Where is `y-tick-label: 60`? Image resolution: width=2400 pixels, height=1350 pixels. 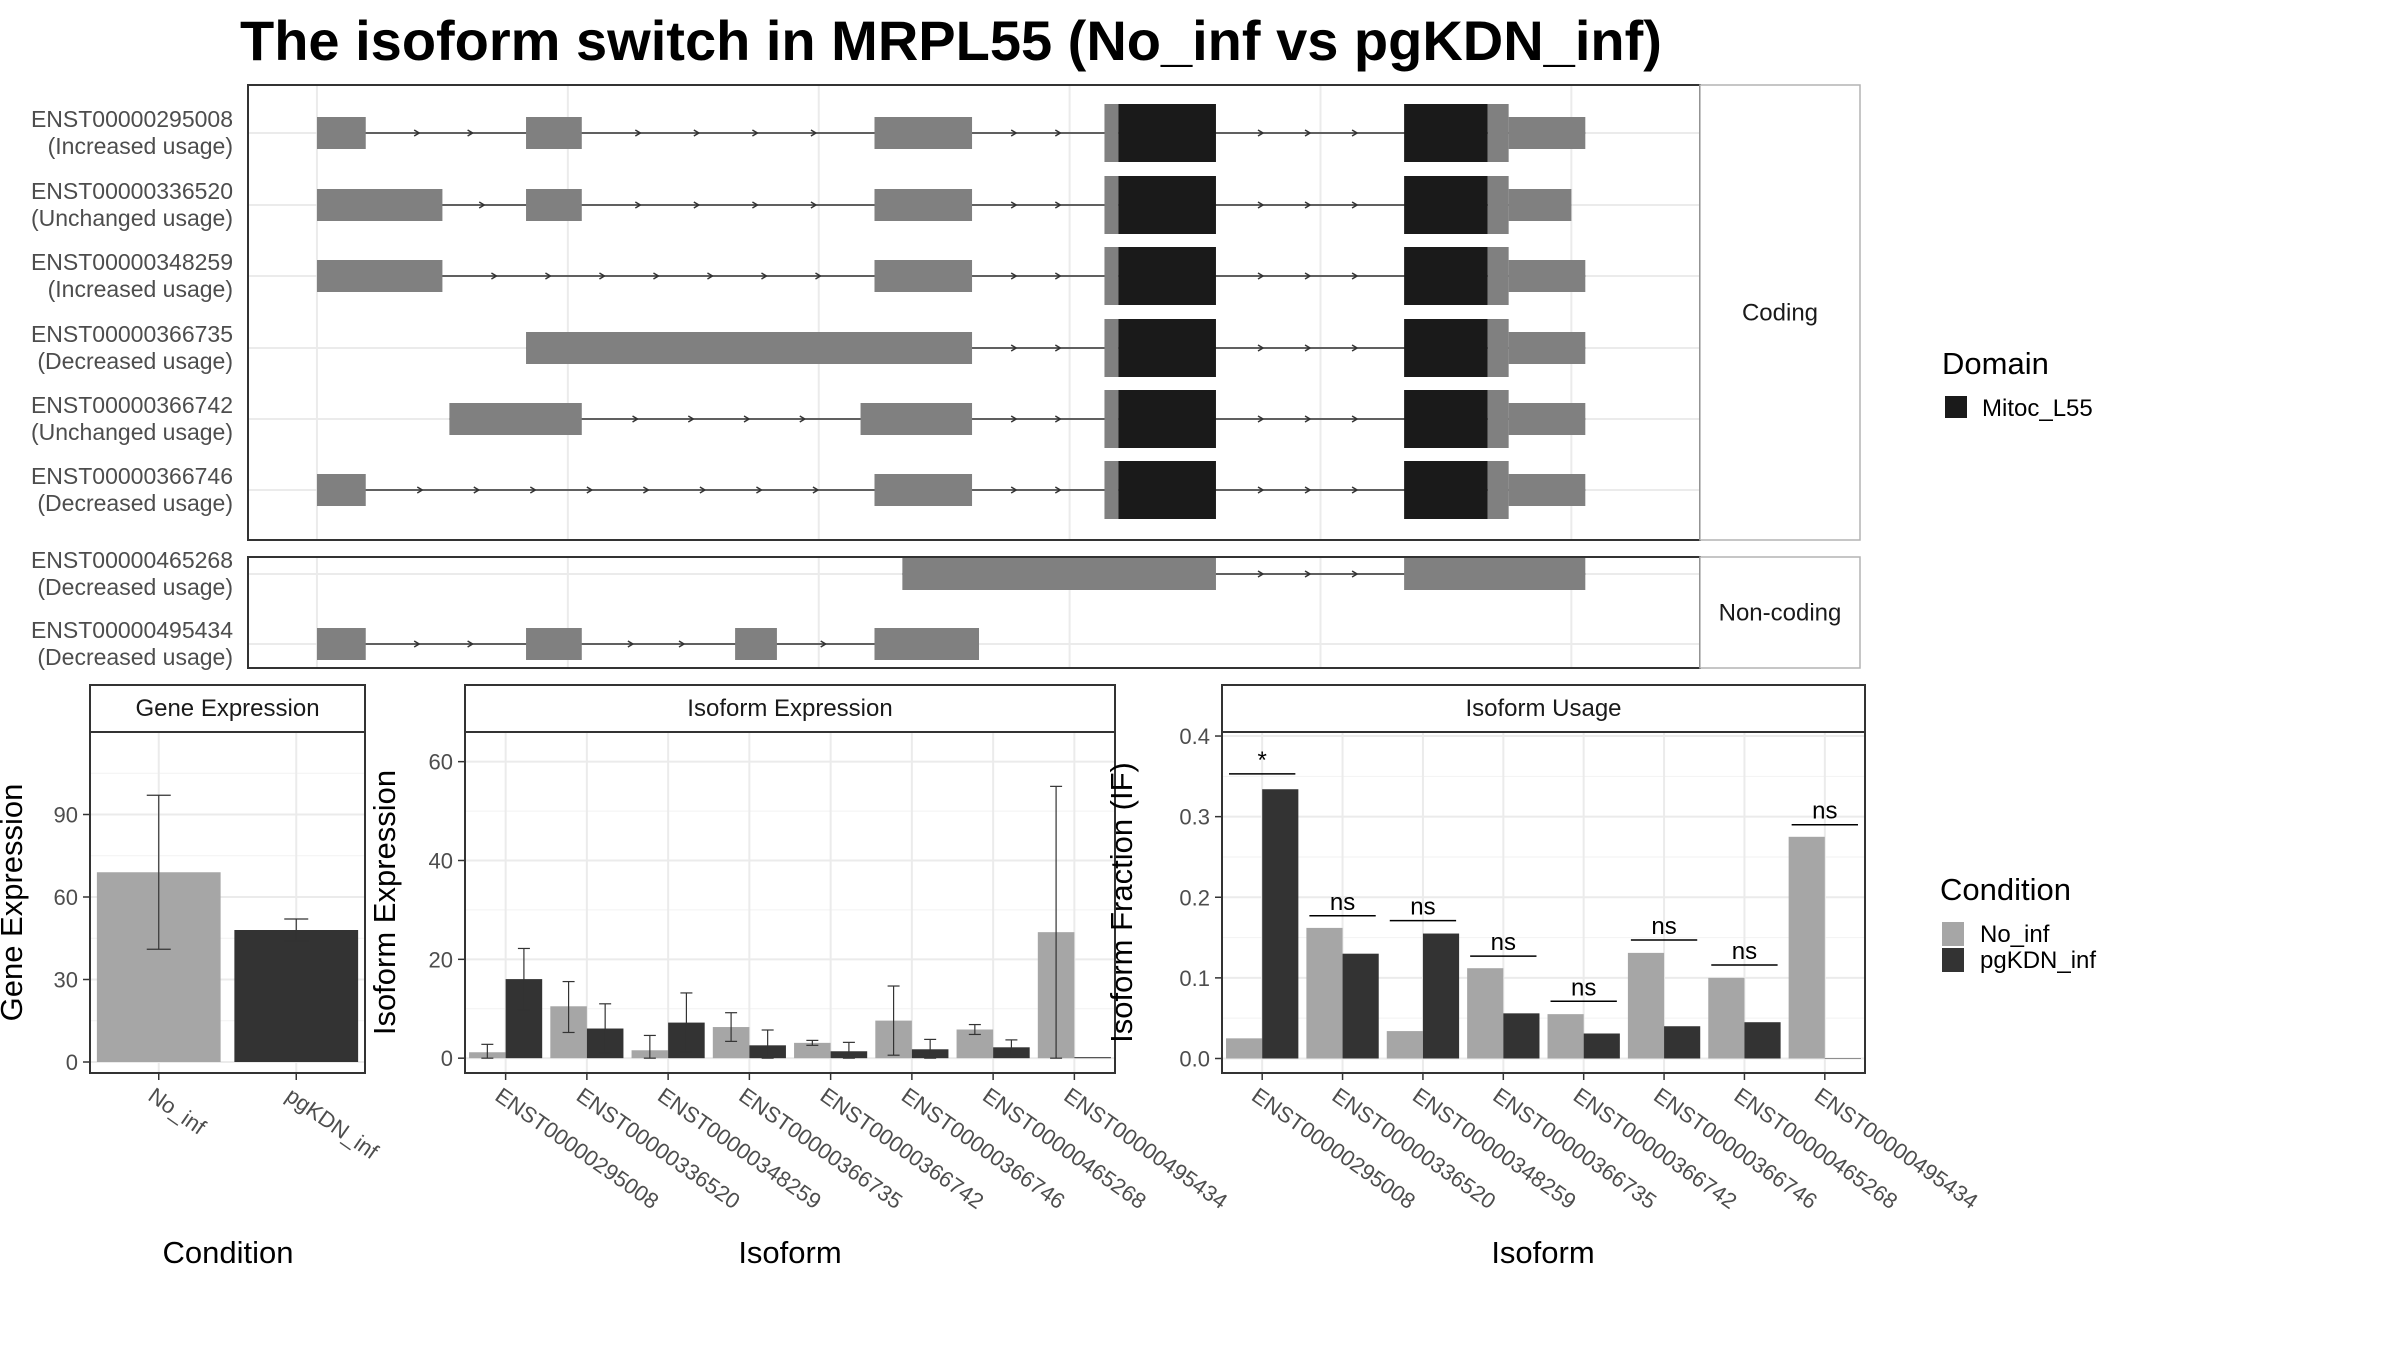
y-tick-label: 60 is located at coordinates (441, 762).